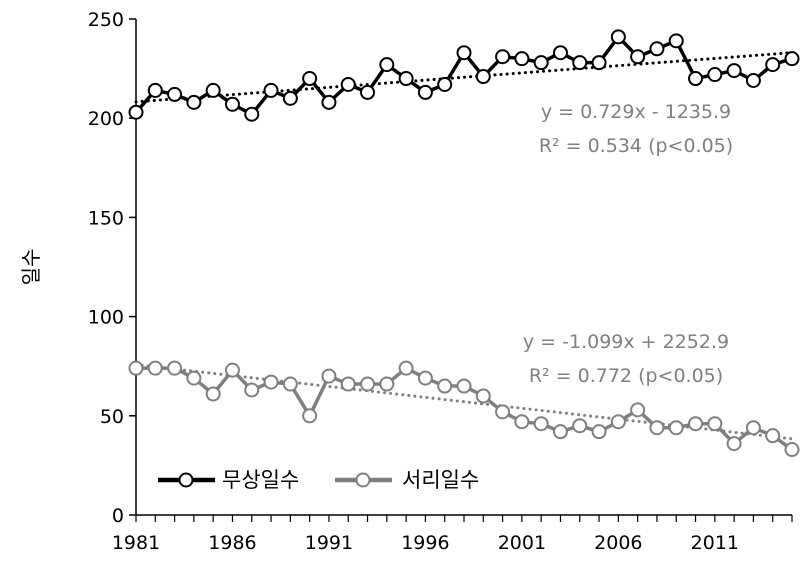 The image size is (812, 575). I want to click on trend-equation-series-1: y = 0.729x - 1235.9, so click(636, 112).